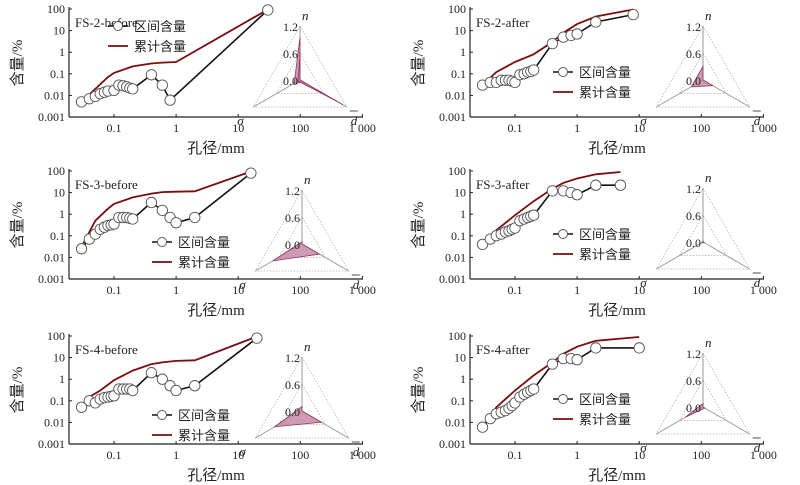 The height and width of the screenshot is (485, 800). I want to click on radar-grid-inner, so click(300, 73).